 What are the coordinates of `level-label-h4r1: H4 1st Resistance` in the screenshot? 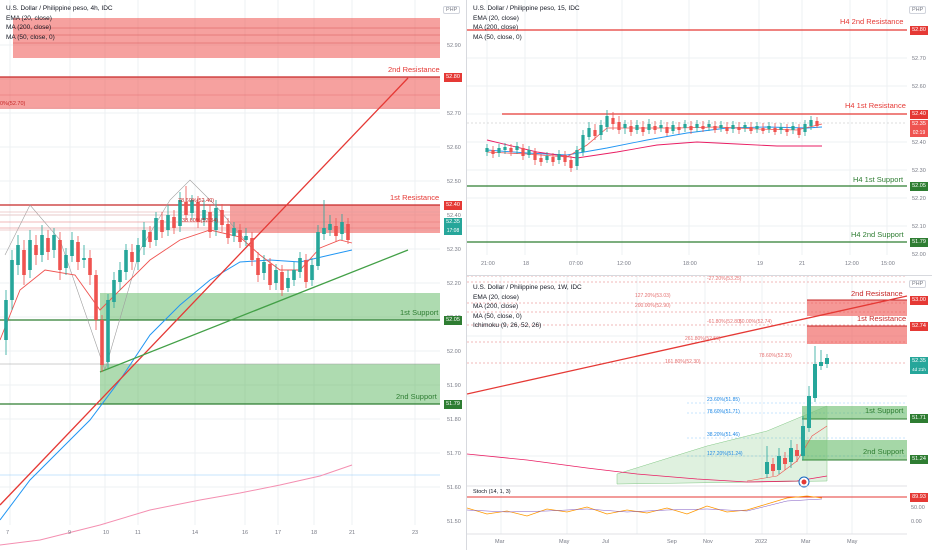 It's located at (875, 105).